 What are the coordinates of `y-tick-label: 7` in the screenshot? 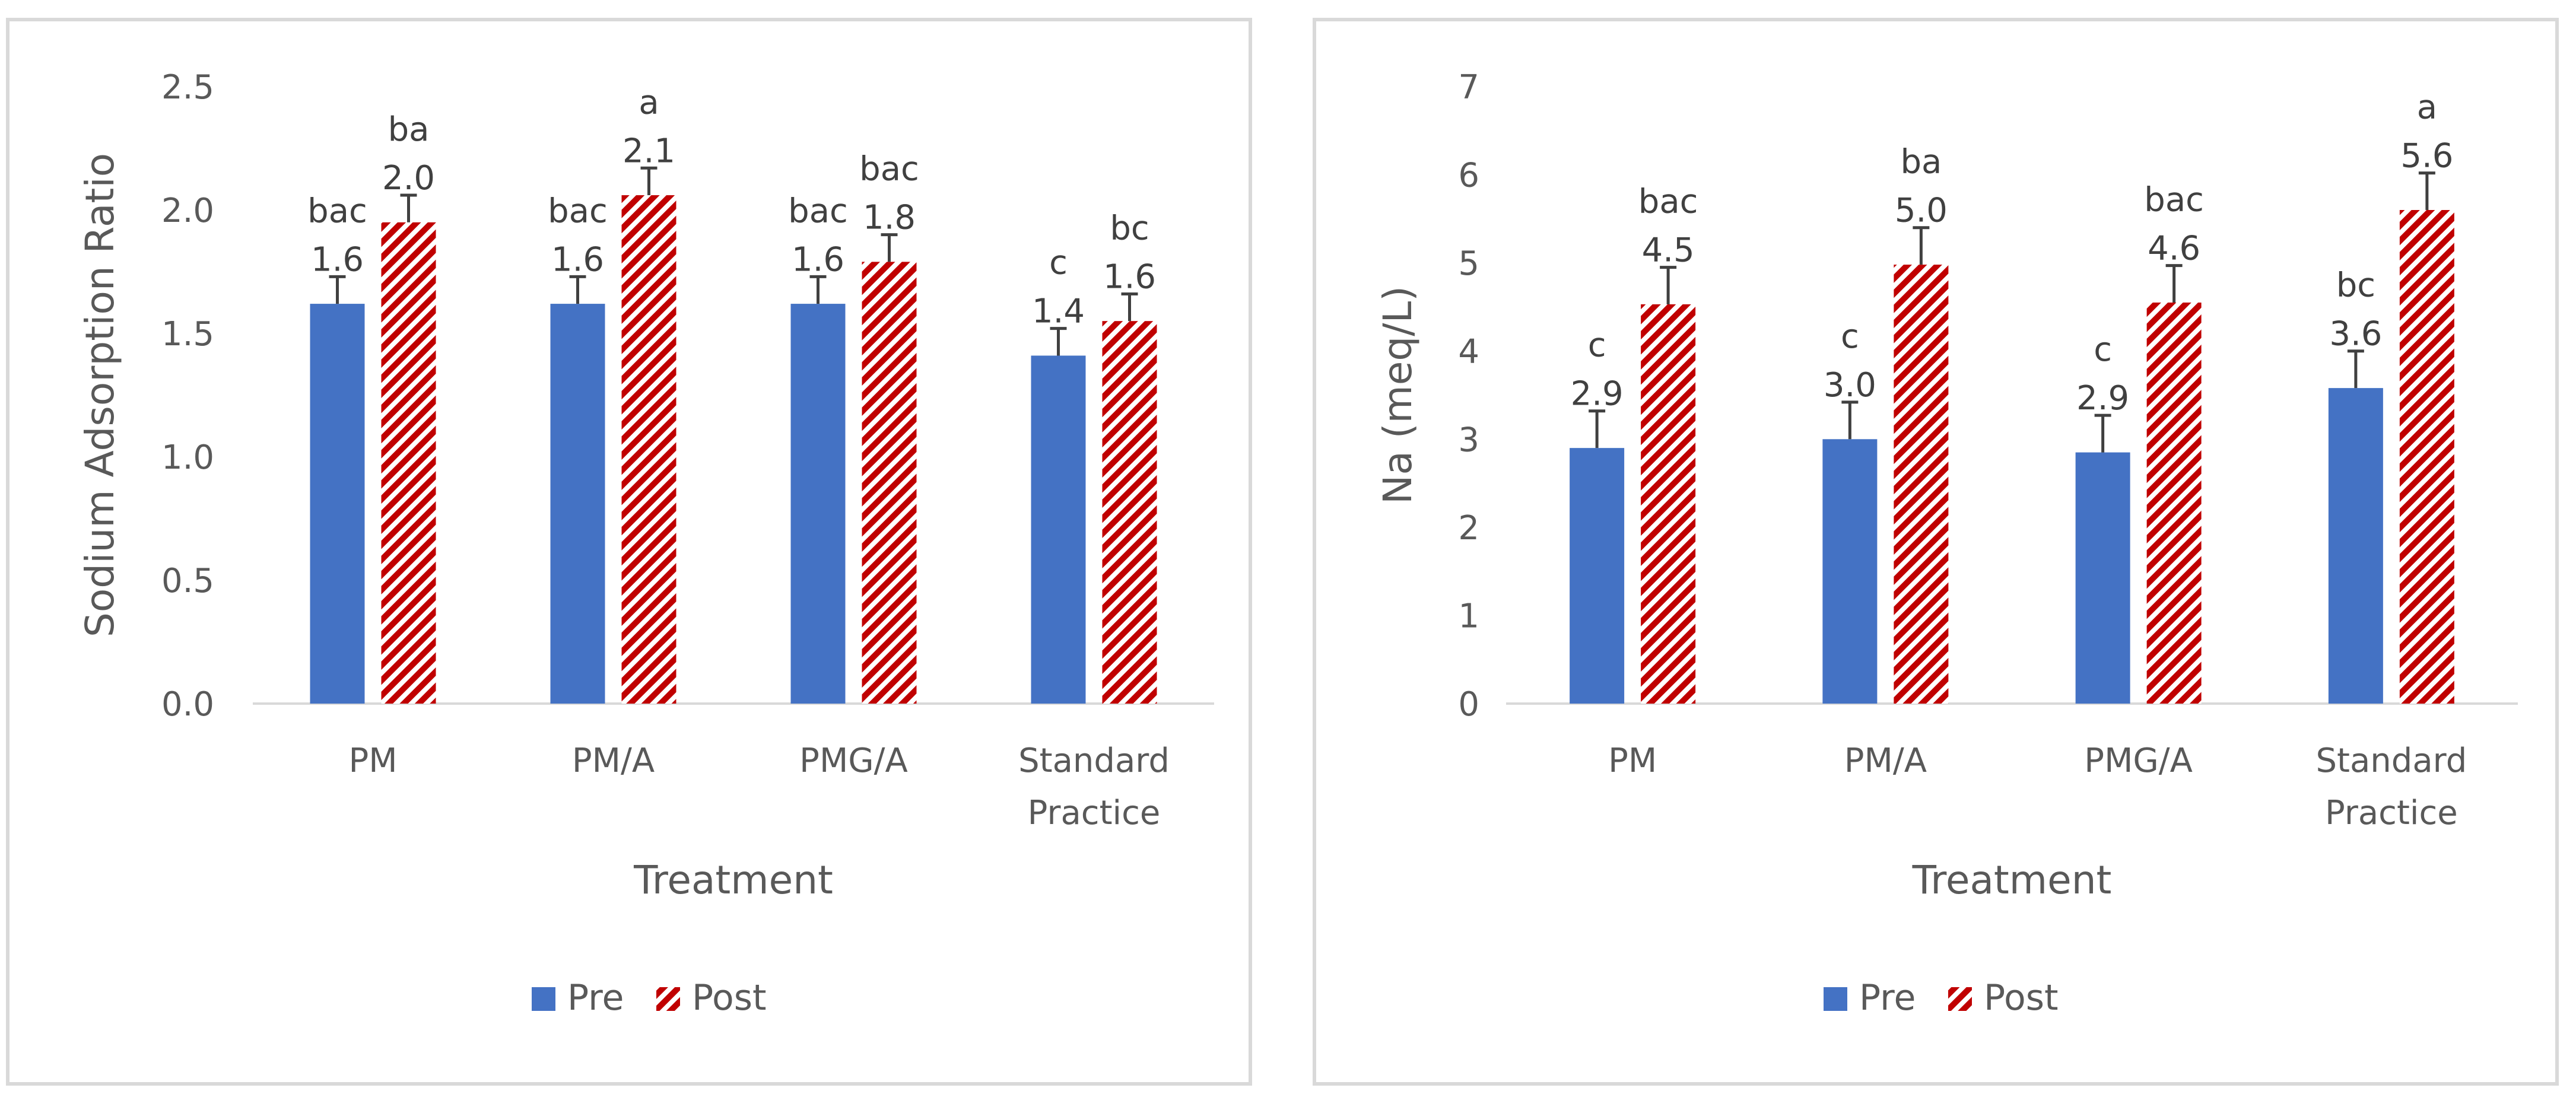 It's located at (1468, 87).